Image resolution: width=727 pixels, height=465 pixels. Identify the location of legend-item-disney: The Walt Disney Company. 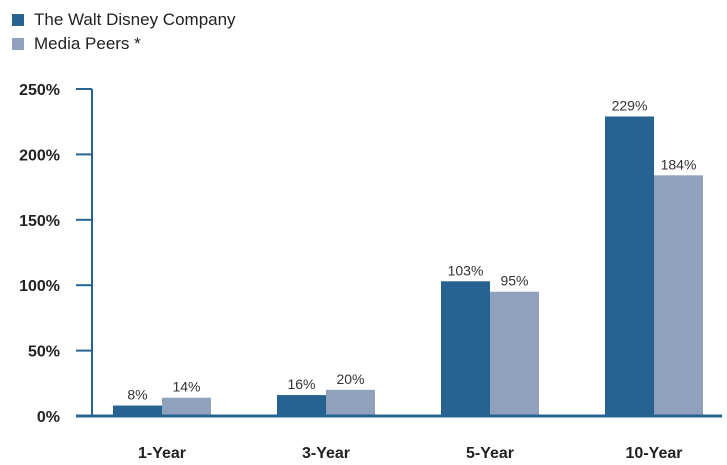
(124, 20).